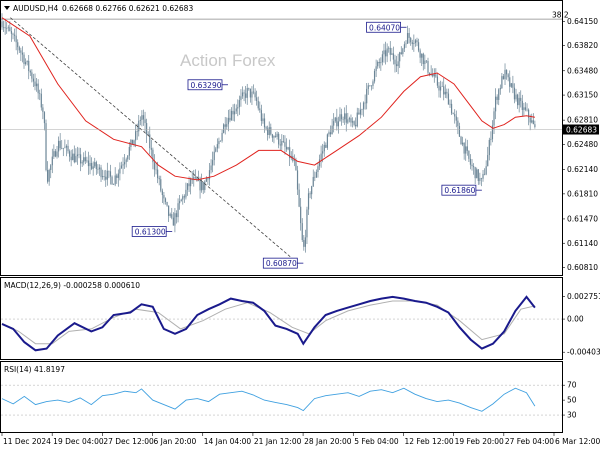 This screenshot has height=450, width=600. I want to click on date-tick-label: 6 Mar 12:00, so click(577, 441).